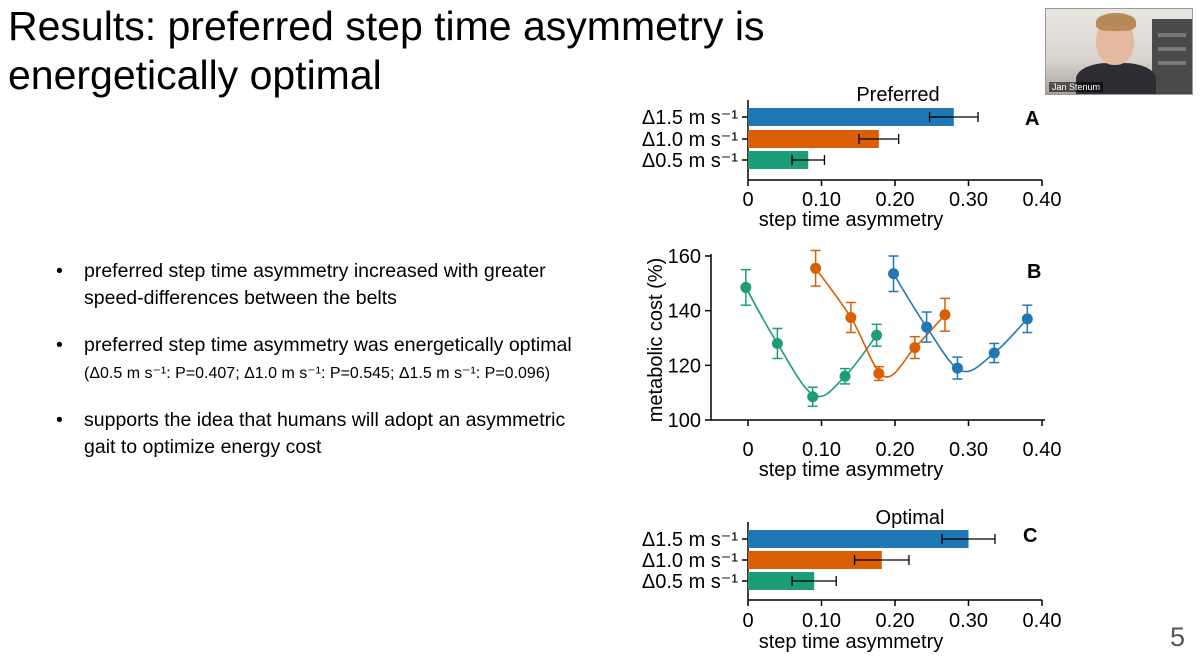 The image size is (1200, 663). What do you see at coordinates (821, 621) in the screenshot?
I see `panel-C-x-tick-label: 0.10` at bounding box center [821, 621].